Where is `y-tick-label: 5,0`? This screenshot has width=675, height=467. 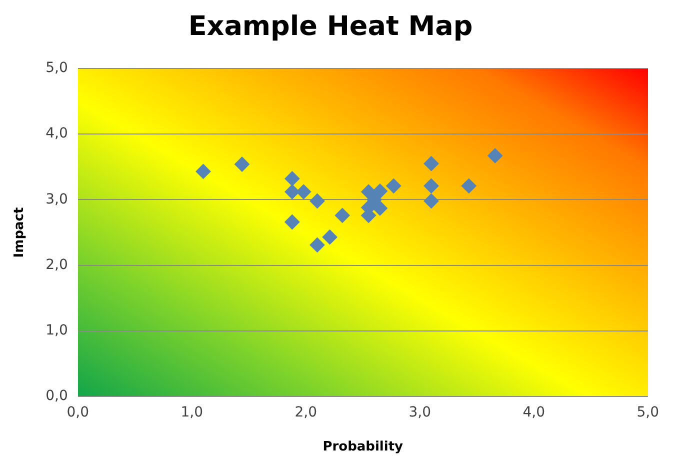 y-tick-label: 5,0 is located at coordinates (57, 68).